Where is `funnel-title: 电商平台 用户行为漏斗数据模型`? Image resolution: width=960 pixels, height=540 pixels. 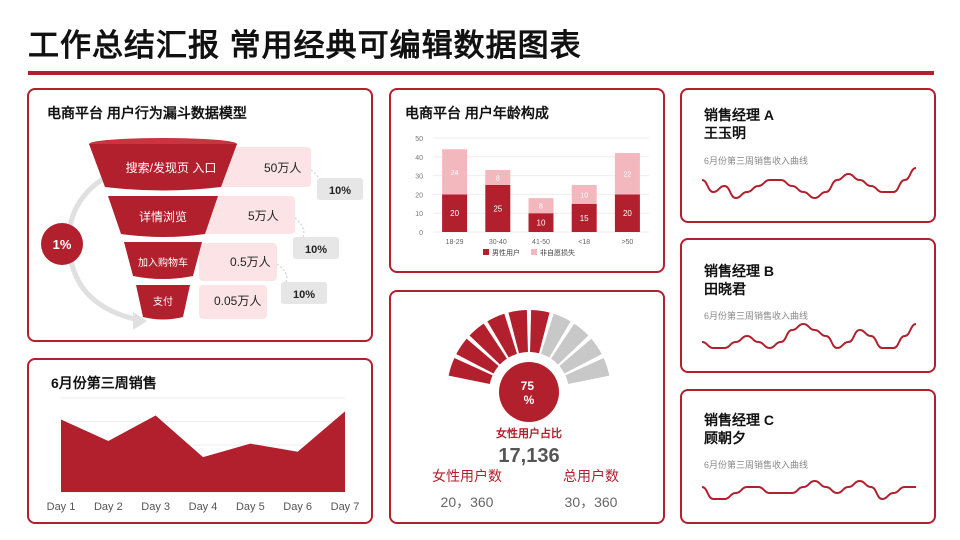 funnel-title: 电商平台 用户行为漏斗数据模型 is located at coordinates (147, 113).